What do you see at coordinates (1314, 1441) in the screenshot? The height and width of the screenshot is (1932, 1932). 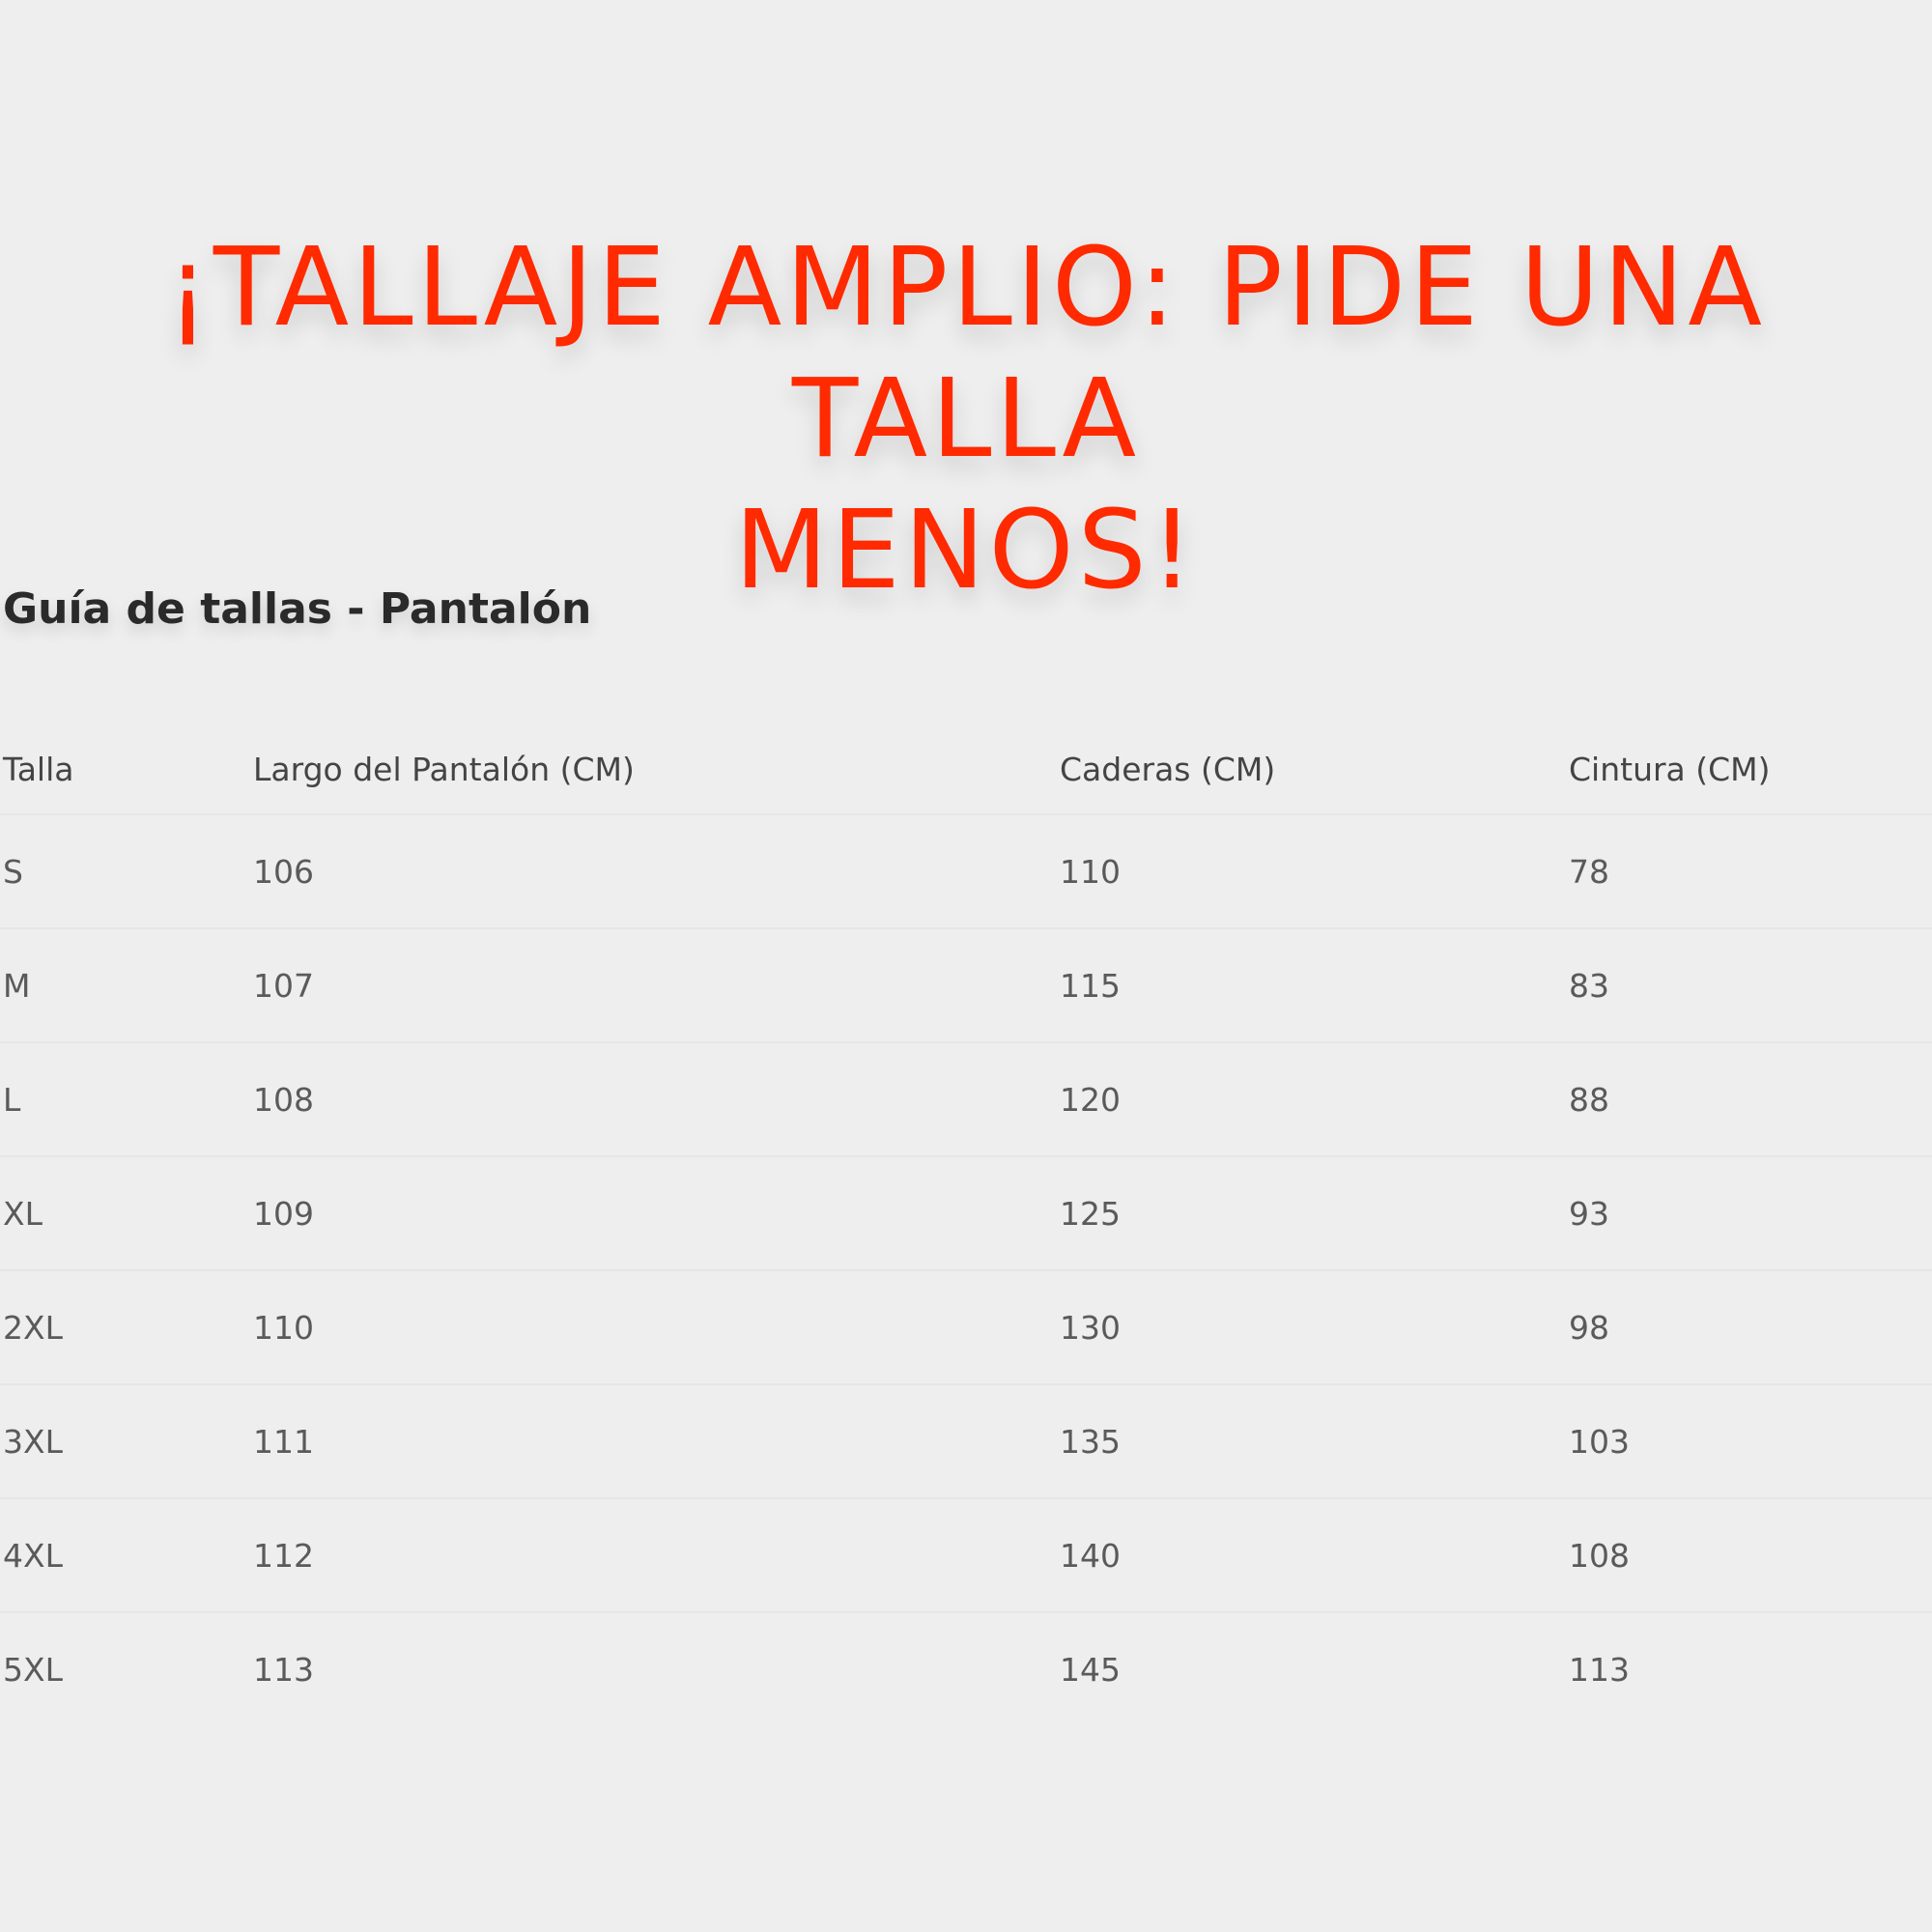 I see `cell-caderas: 135` at bounding box center [1314, 1441].